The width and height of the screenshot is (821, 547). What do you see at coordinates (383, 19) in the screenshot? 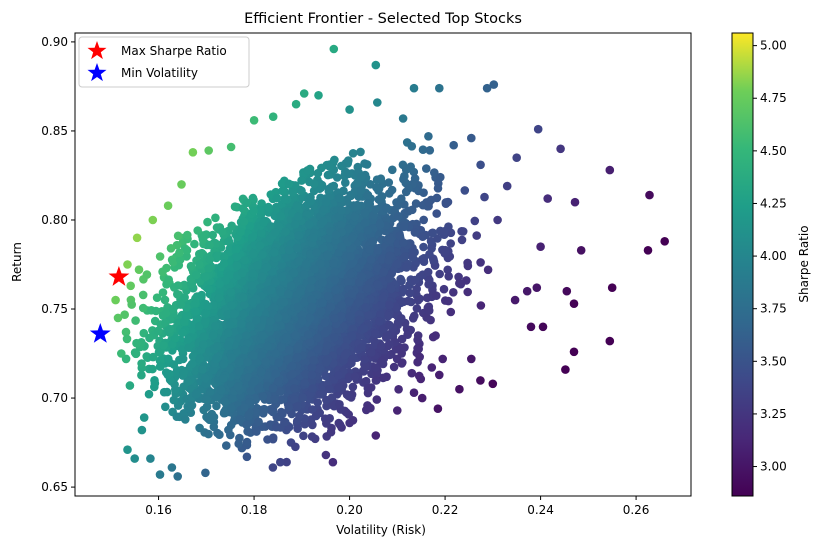
I see `chart-title: Efficient Frontier - Selected Top Stocks` at bounding box center [383, 19].